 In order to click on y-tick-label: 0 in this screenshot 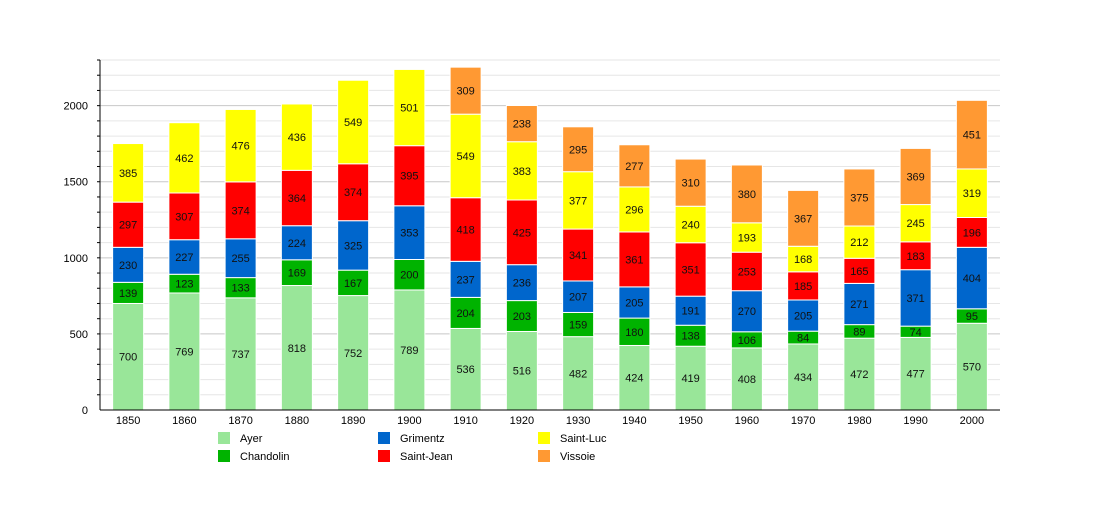, I will do `click(85, 411)`.